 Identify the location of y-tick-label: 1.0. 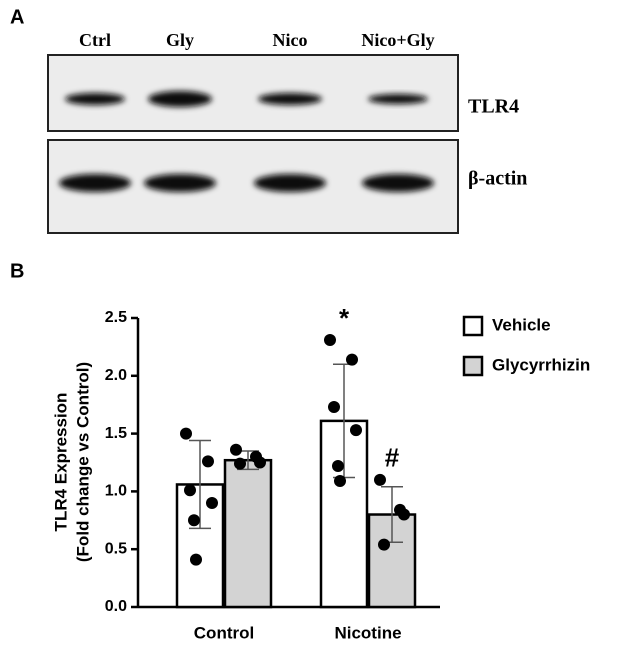
(116, 491).